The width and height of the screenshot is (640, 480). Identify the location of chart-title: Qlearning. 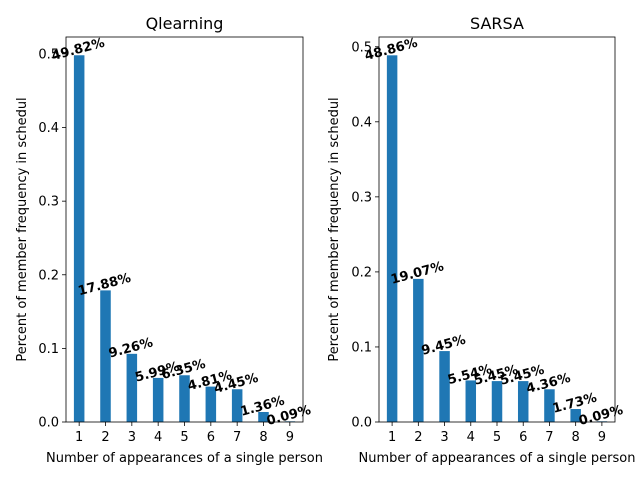
(185, 23).